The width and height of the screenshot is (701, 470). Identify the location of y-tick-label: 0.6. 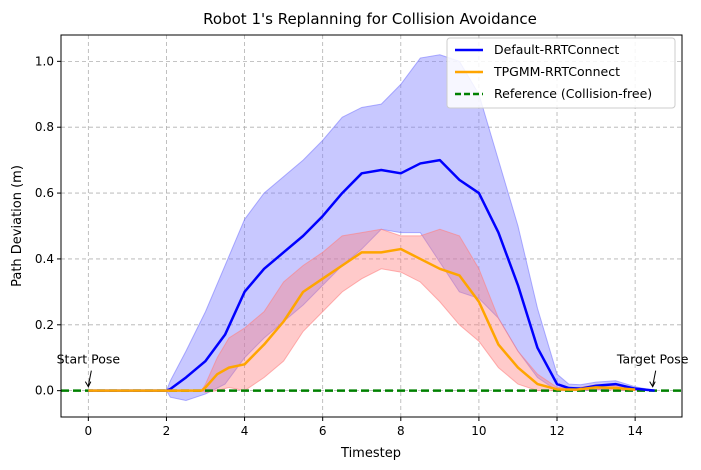
(44, 193).